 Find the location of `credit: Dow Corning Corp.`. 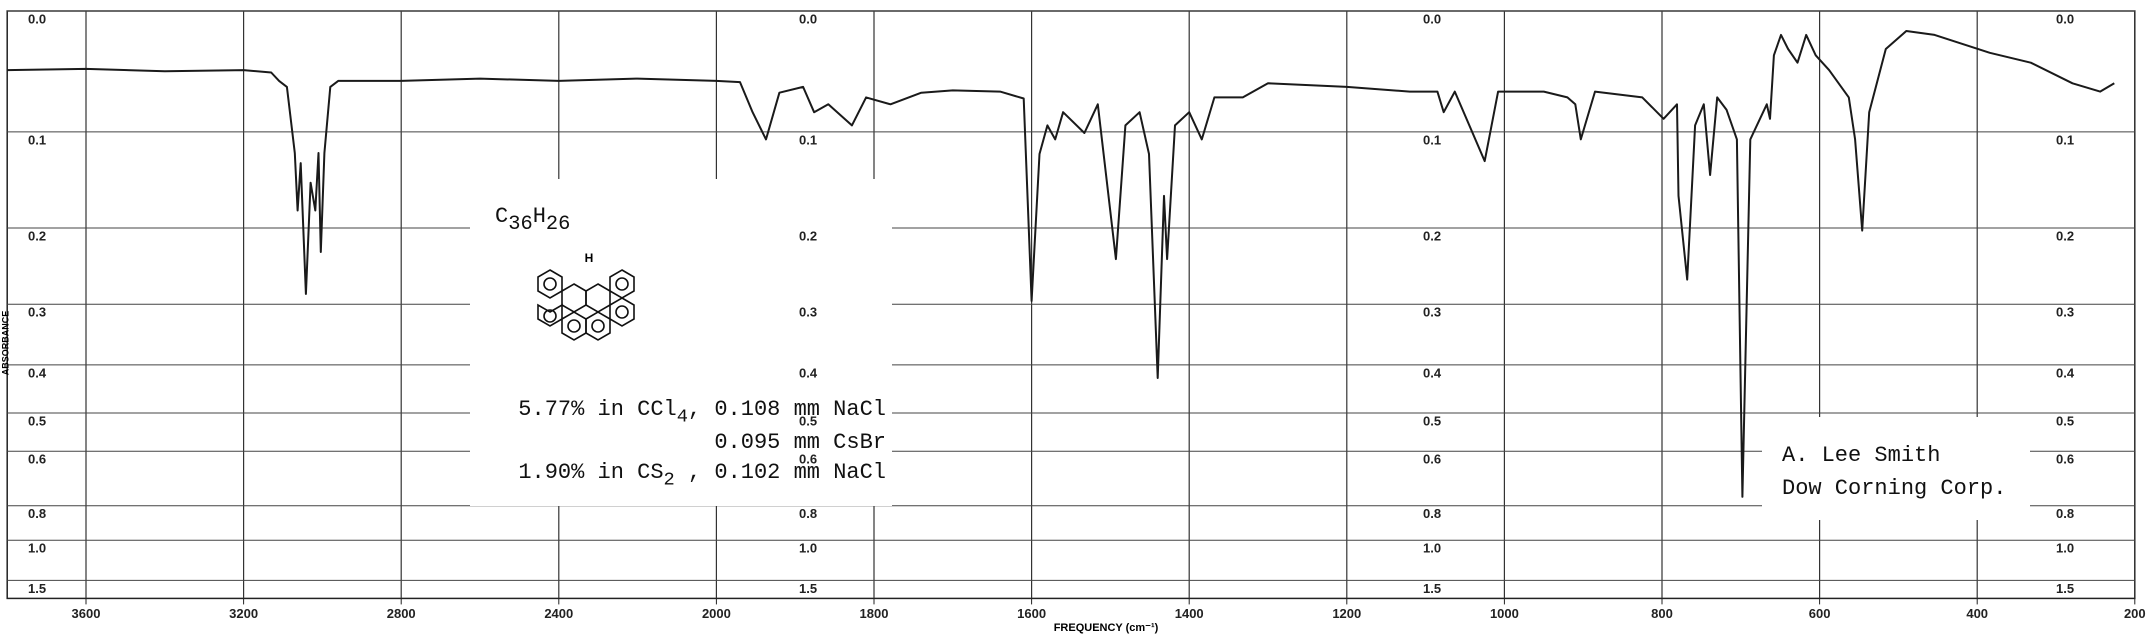

credit: Dow Corning Corp. is located at coordinates (1894, 488).